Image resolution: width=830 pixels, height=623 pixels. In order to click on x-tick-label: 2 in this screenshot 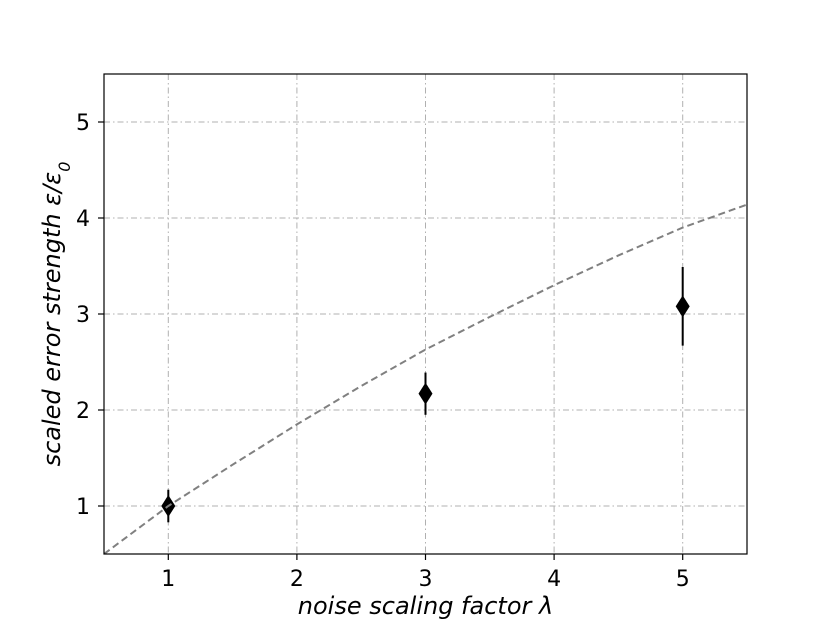, I will do `click(297, 579)`.